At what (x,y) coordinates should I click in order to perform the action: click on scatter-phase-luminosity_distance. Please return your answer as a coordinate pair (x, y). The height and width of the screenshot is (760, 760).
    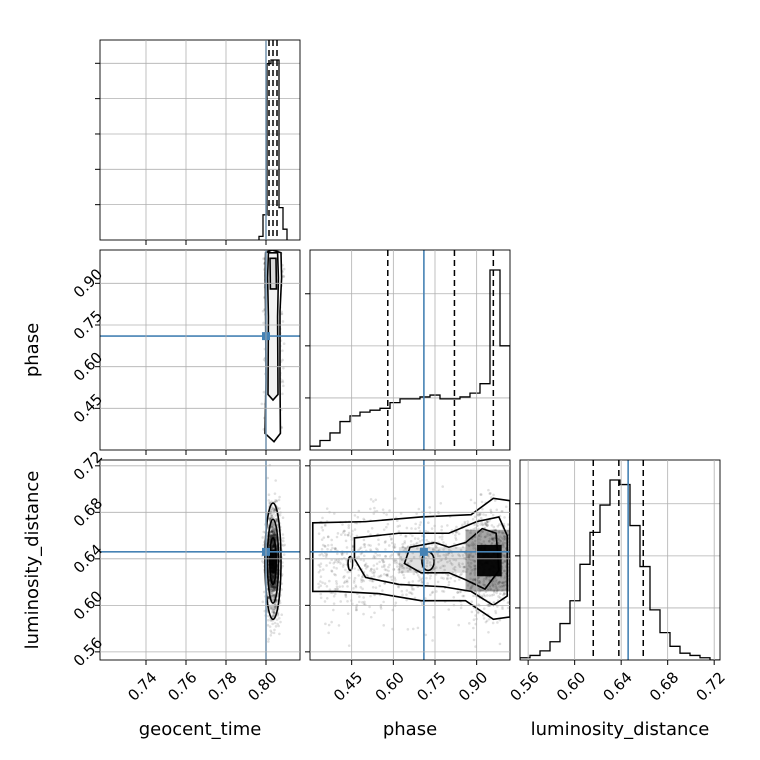
    Looking at the image, I should click on (410, 560).